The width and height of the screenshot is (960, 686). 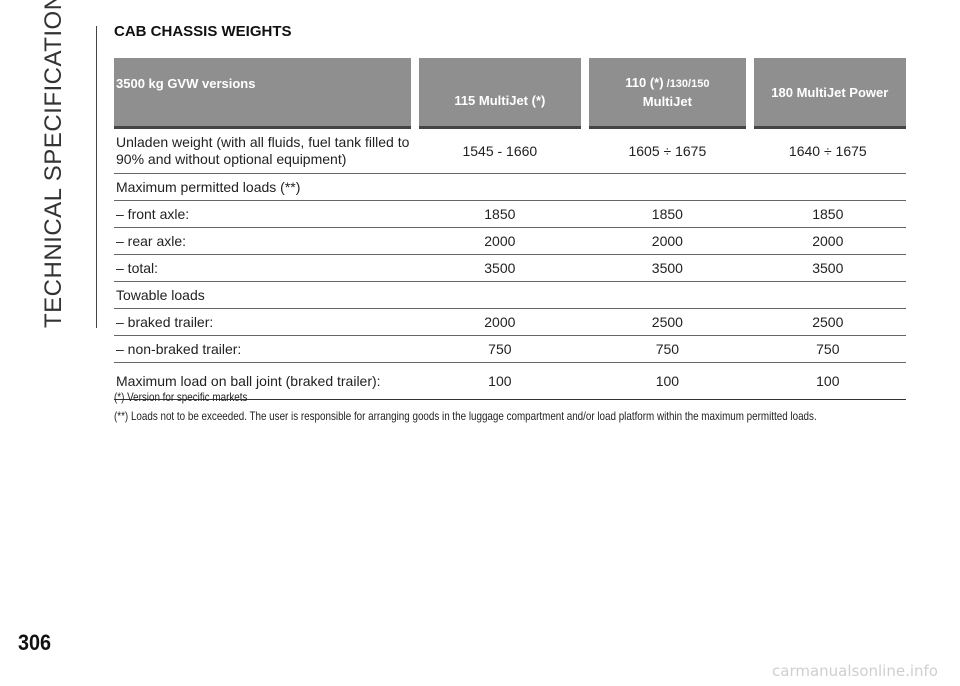 I want to click on table-row: – rear axle: 2000 2000 2000, so click(x=510, y=241).